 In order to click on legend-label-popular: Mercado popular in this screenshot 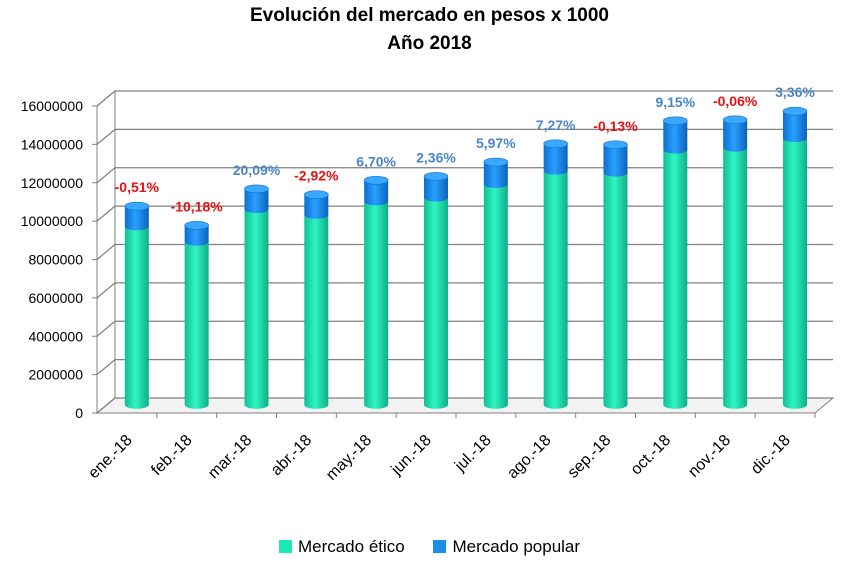, I will do `click(516, 546)`.